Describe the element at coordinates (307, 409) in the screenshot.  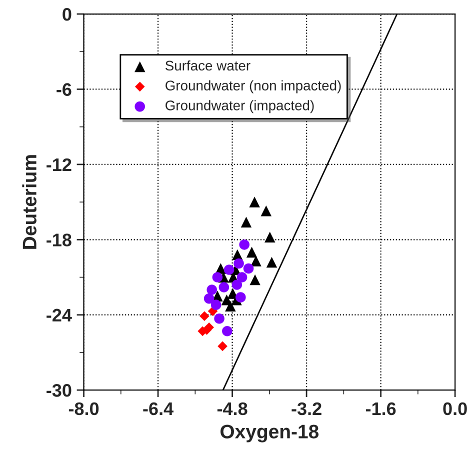
I see `x-tick-label: -3.2` at that location.